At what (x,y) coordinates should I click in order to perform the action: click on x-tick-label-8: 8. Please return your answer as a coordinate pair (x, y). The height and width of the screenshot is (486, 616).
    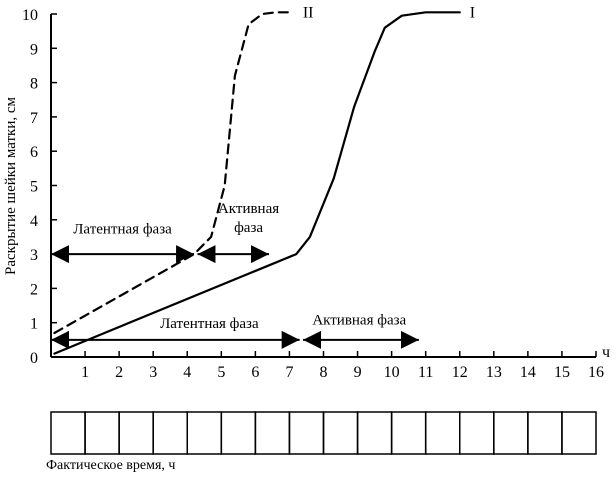
    Looking at the image, I should click on (324, 372).